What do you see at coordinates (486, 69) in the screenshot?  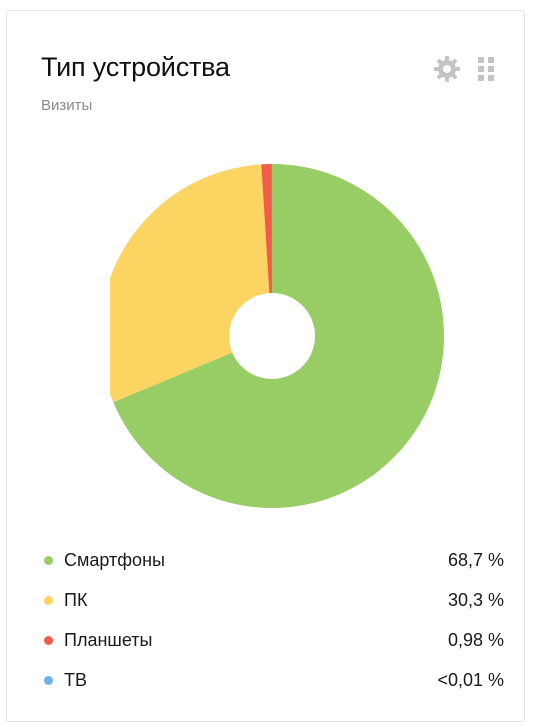 I see `drag-handle-icon` at bounding box center [486, 69].